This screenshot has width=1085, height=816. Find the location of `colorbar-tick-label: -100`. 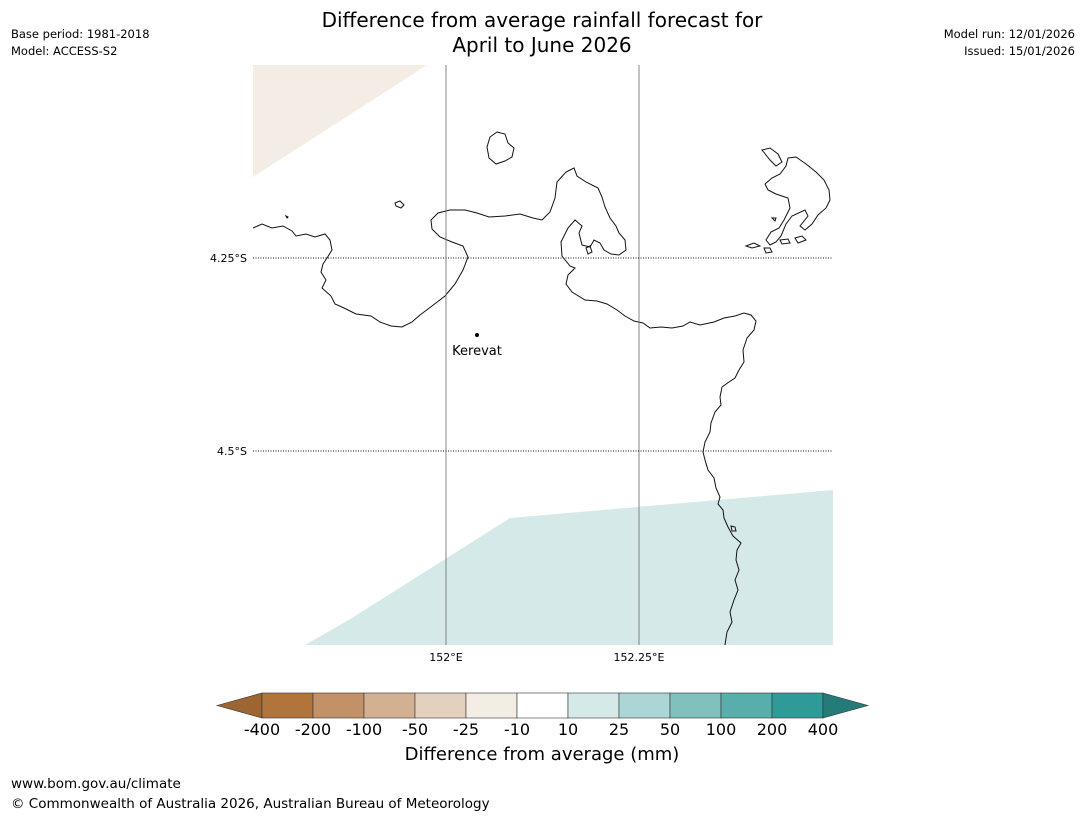

colorbar-tick-label: -100 is located at coordinates (364, 729).